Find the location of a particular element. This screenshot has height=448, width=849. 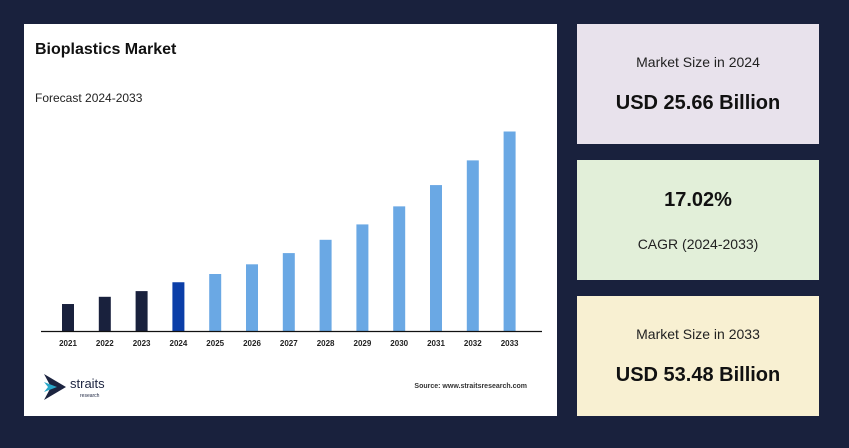

brand-sub: research is located at coordinates (90, 396).